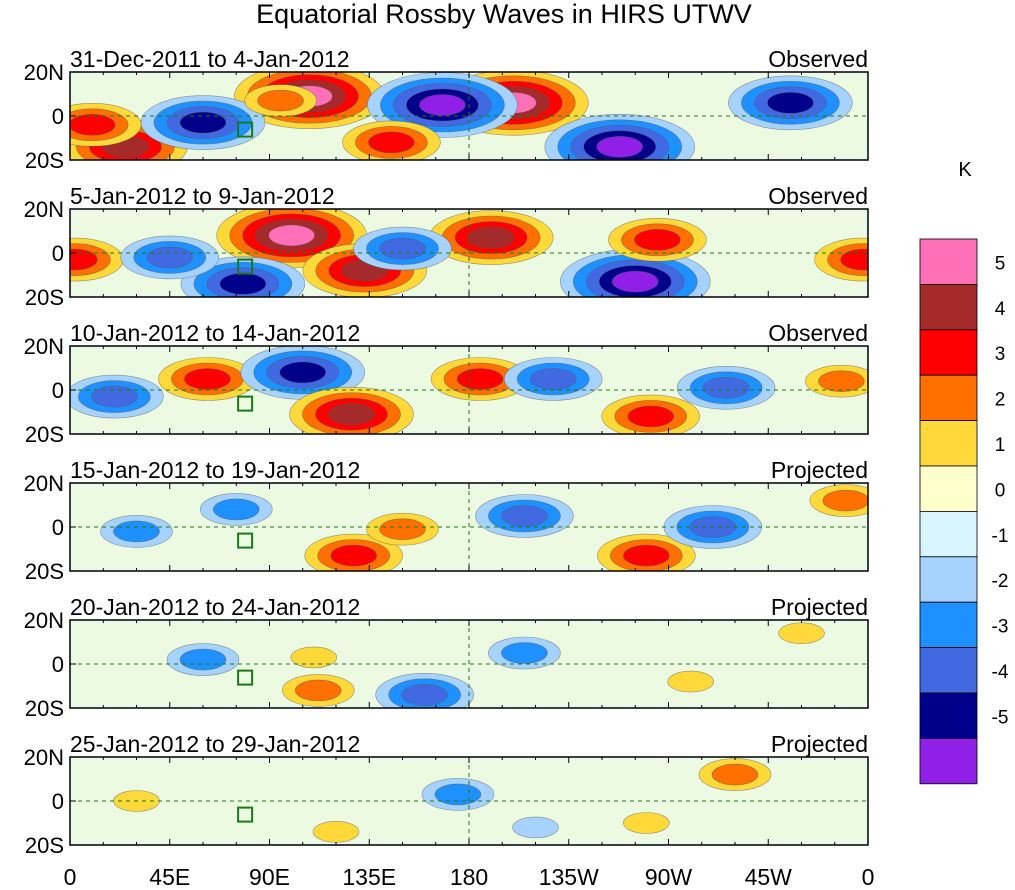 Image resolution: width=1015 pixels, height=890 pixels. Describe the element at coordinates (169, 877) in the screenshot. I see `x-tick-label: 45E` at that location.